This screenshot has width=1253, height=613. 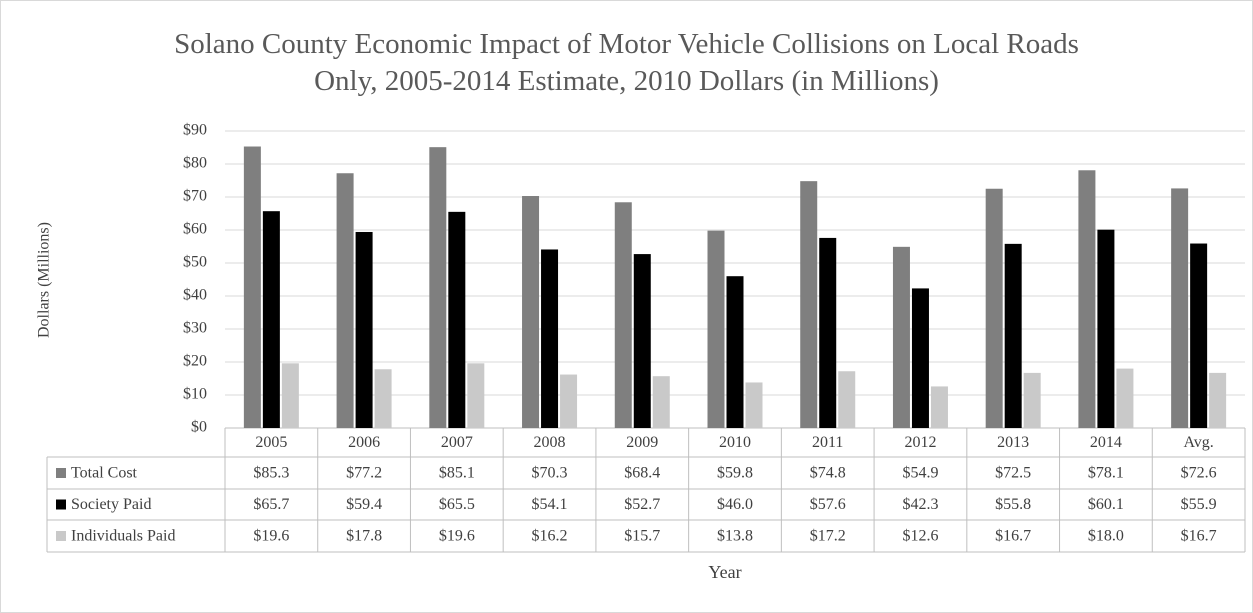 I want to click on table-value: $70.3, so click(x=550, y=473).